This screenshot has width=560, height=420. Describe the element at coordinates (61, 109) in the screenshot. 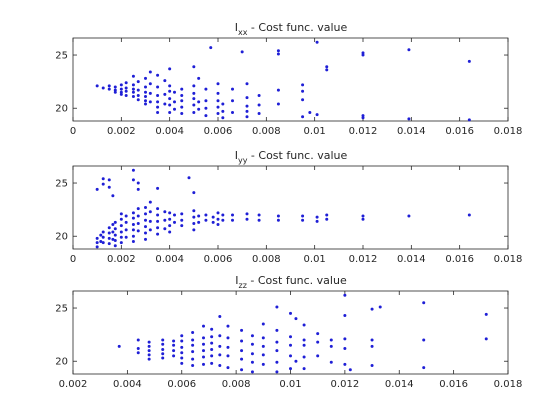

I see `y-tick-label: 20` at that location.